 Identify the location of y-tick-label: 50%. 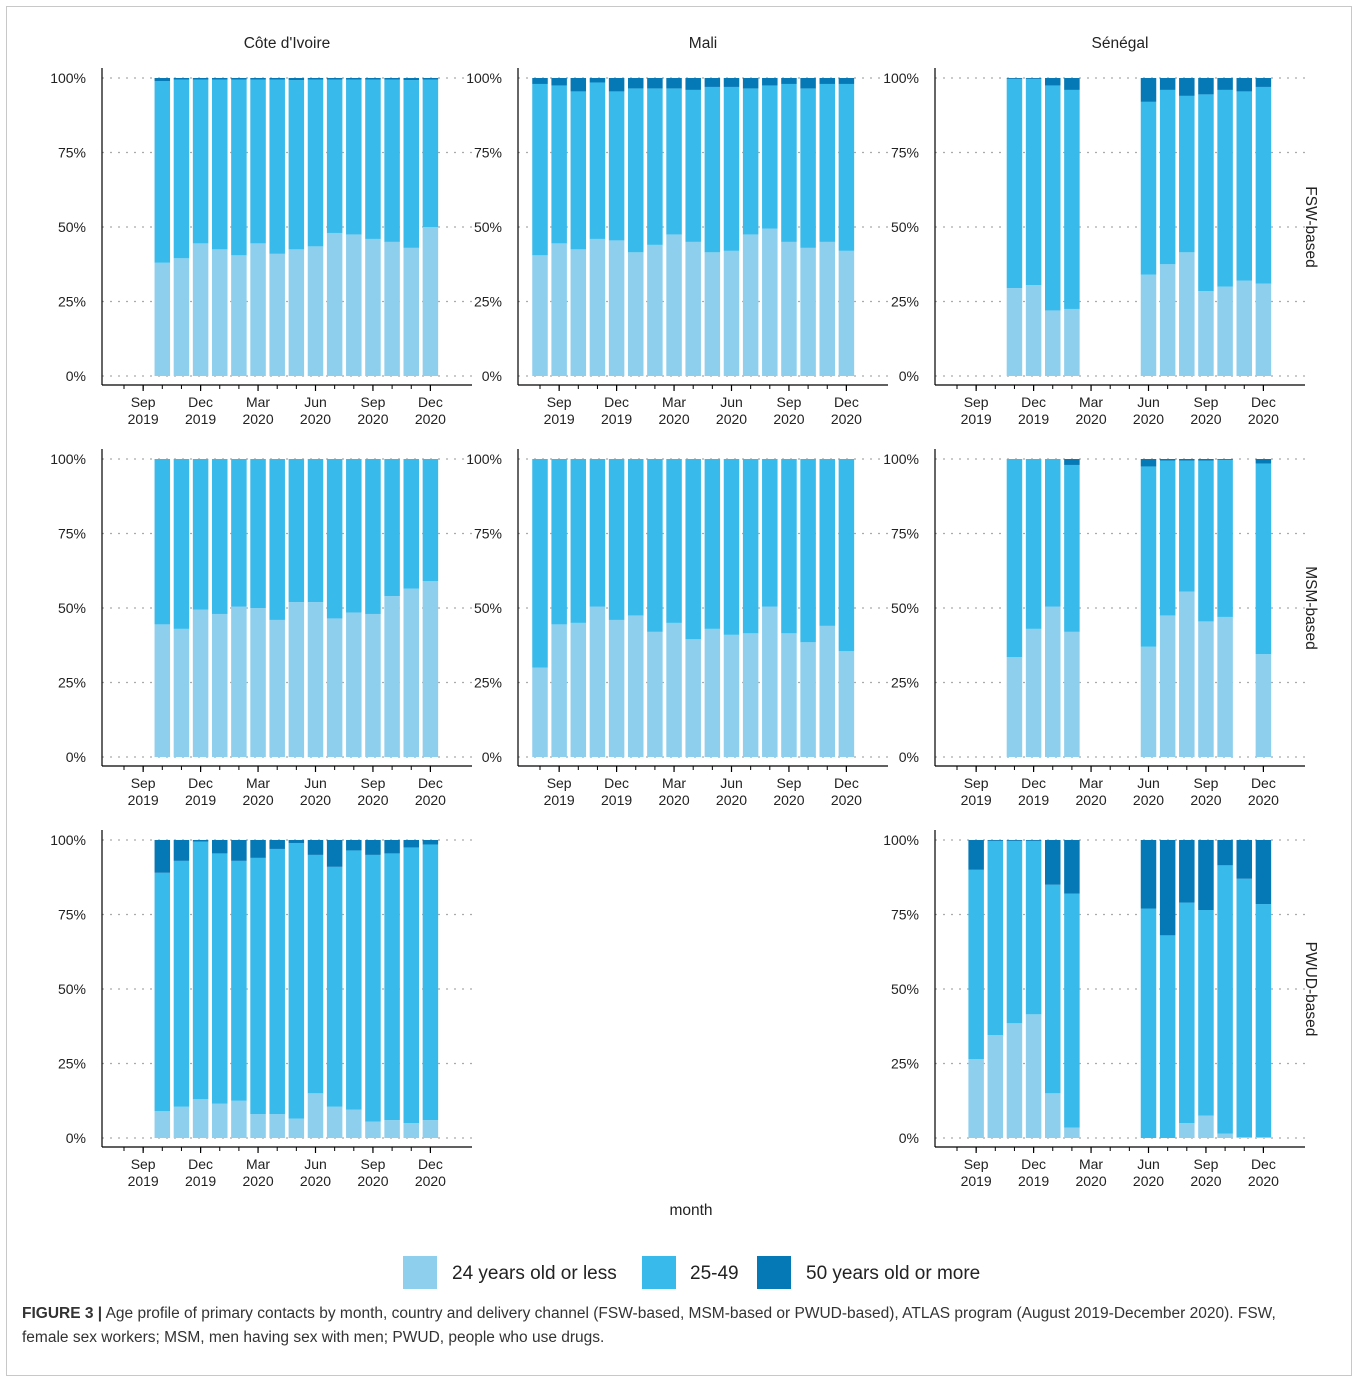
(72, 227).